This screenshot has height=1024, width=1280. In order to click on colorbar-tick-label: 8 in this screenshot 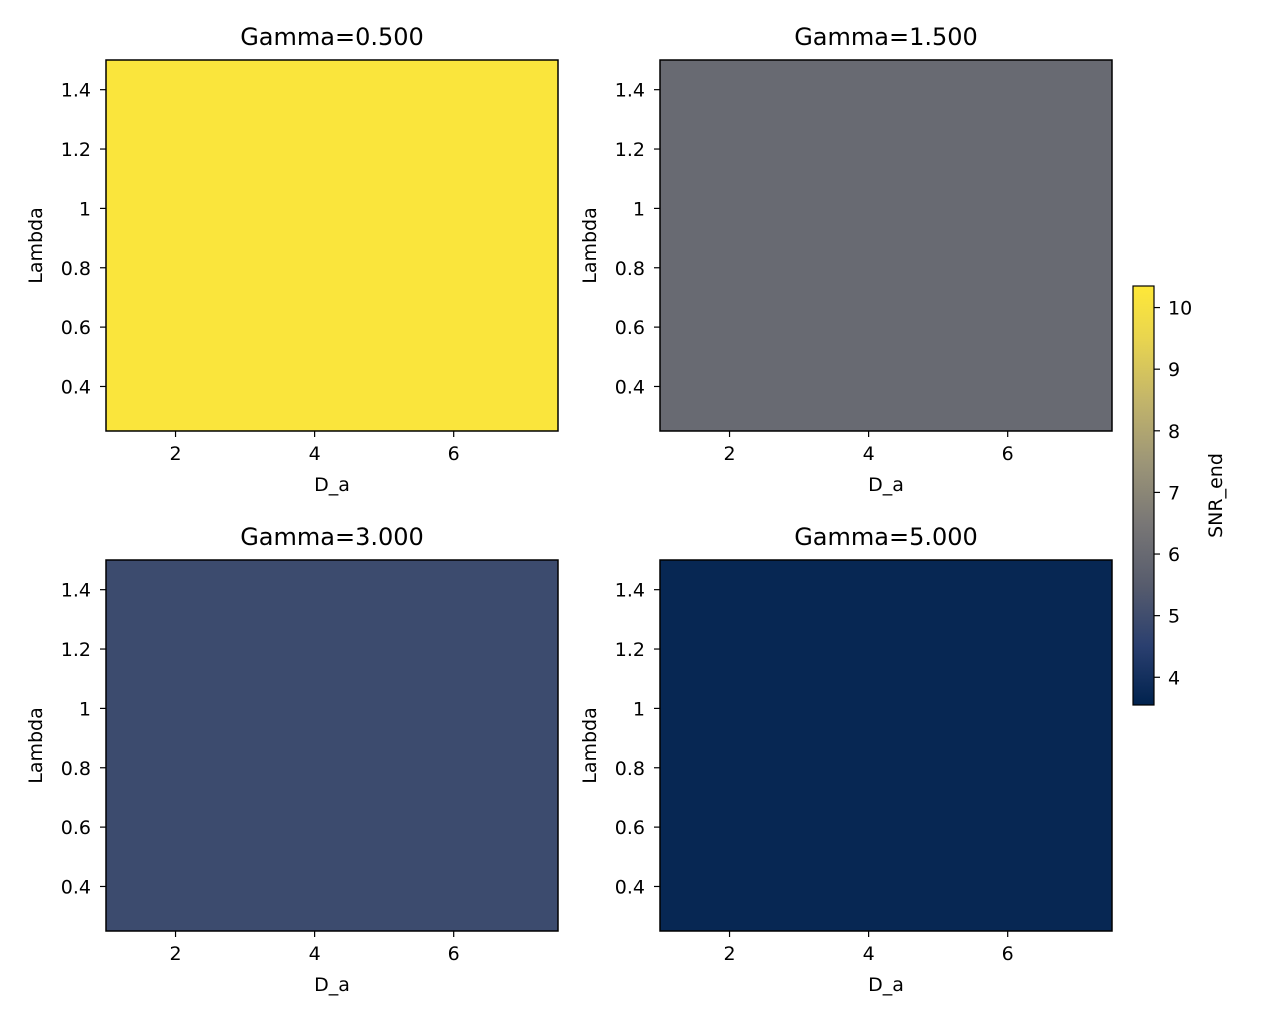, I will do `click(1174, 432)`.